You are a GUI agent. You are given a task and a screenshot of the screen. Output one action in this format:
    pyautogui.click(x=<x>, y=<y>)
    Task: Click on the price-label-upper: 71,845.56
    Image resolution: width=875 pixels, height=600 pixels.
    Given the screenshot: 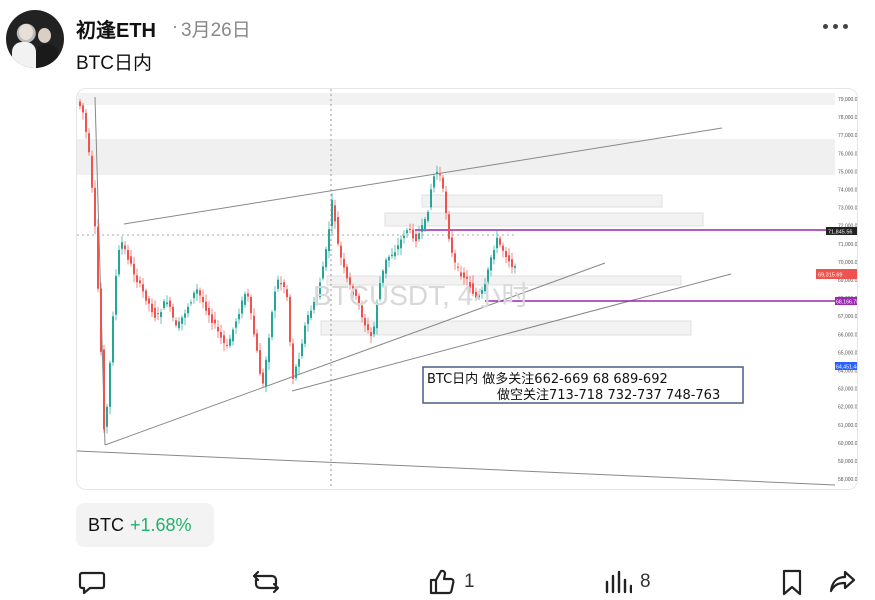 What is the action you would take?
    pyautogui.click(x=840, y=233)
    